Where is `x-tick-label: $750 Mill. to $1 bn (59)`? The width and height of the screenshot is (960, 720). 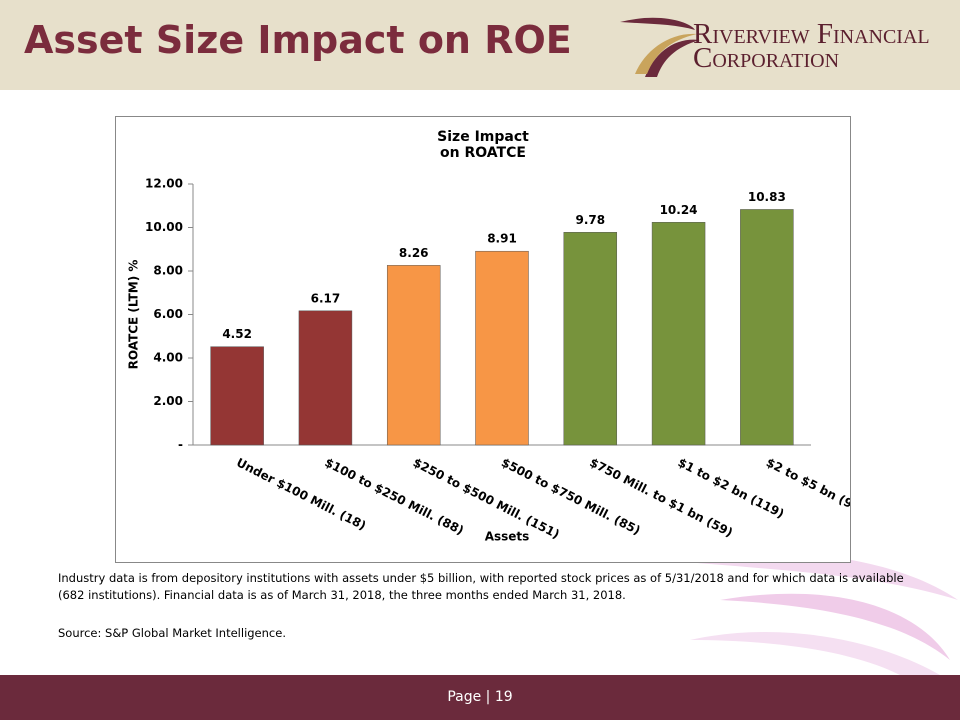 x-tick-label: $750 Mill. to $1 bn (59) is located at coordinates (661, 497).